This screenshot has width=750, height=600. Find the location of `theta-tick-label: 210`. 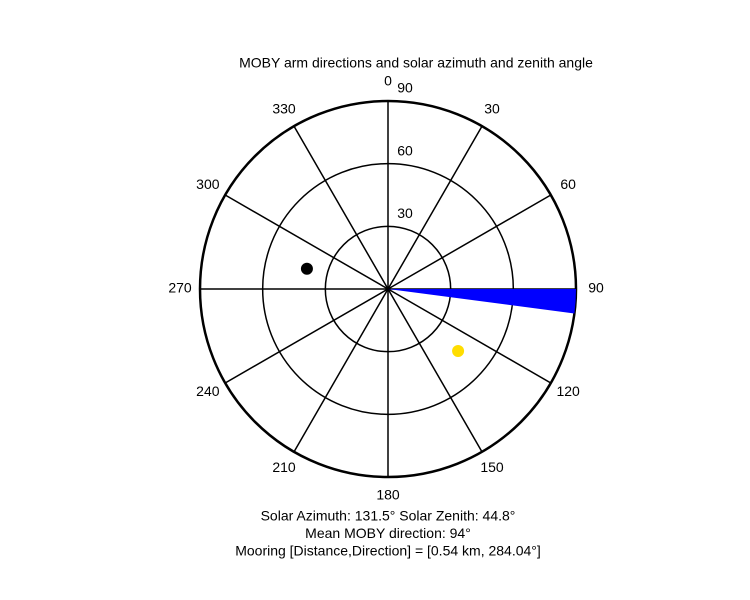

theta-tick-label: 210 is located at coordinates (284, 467).